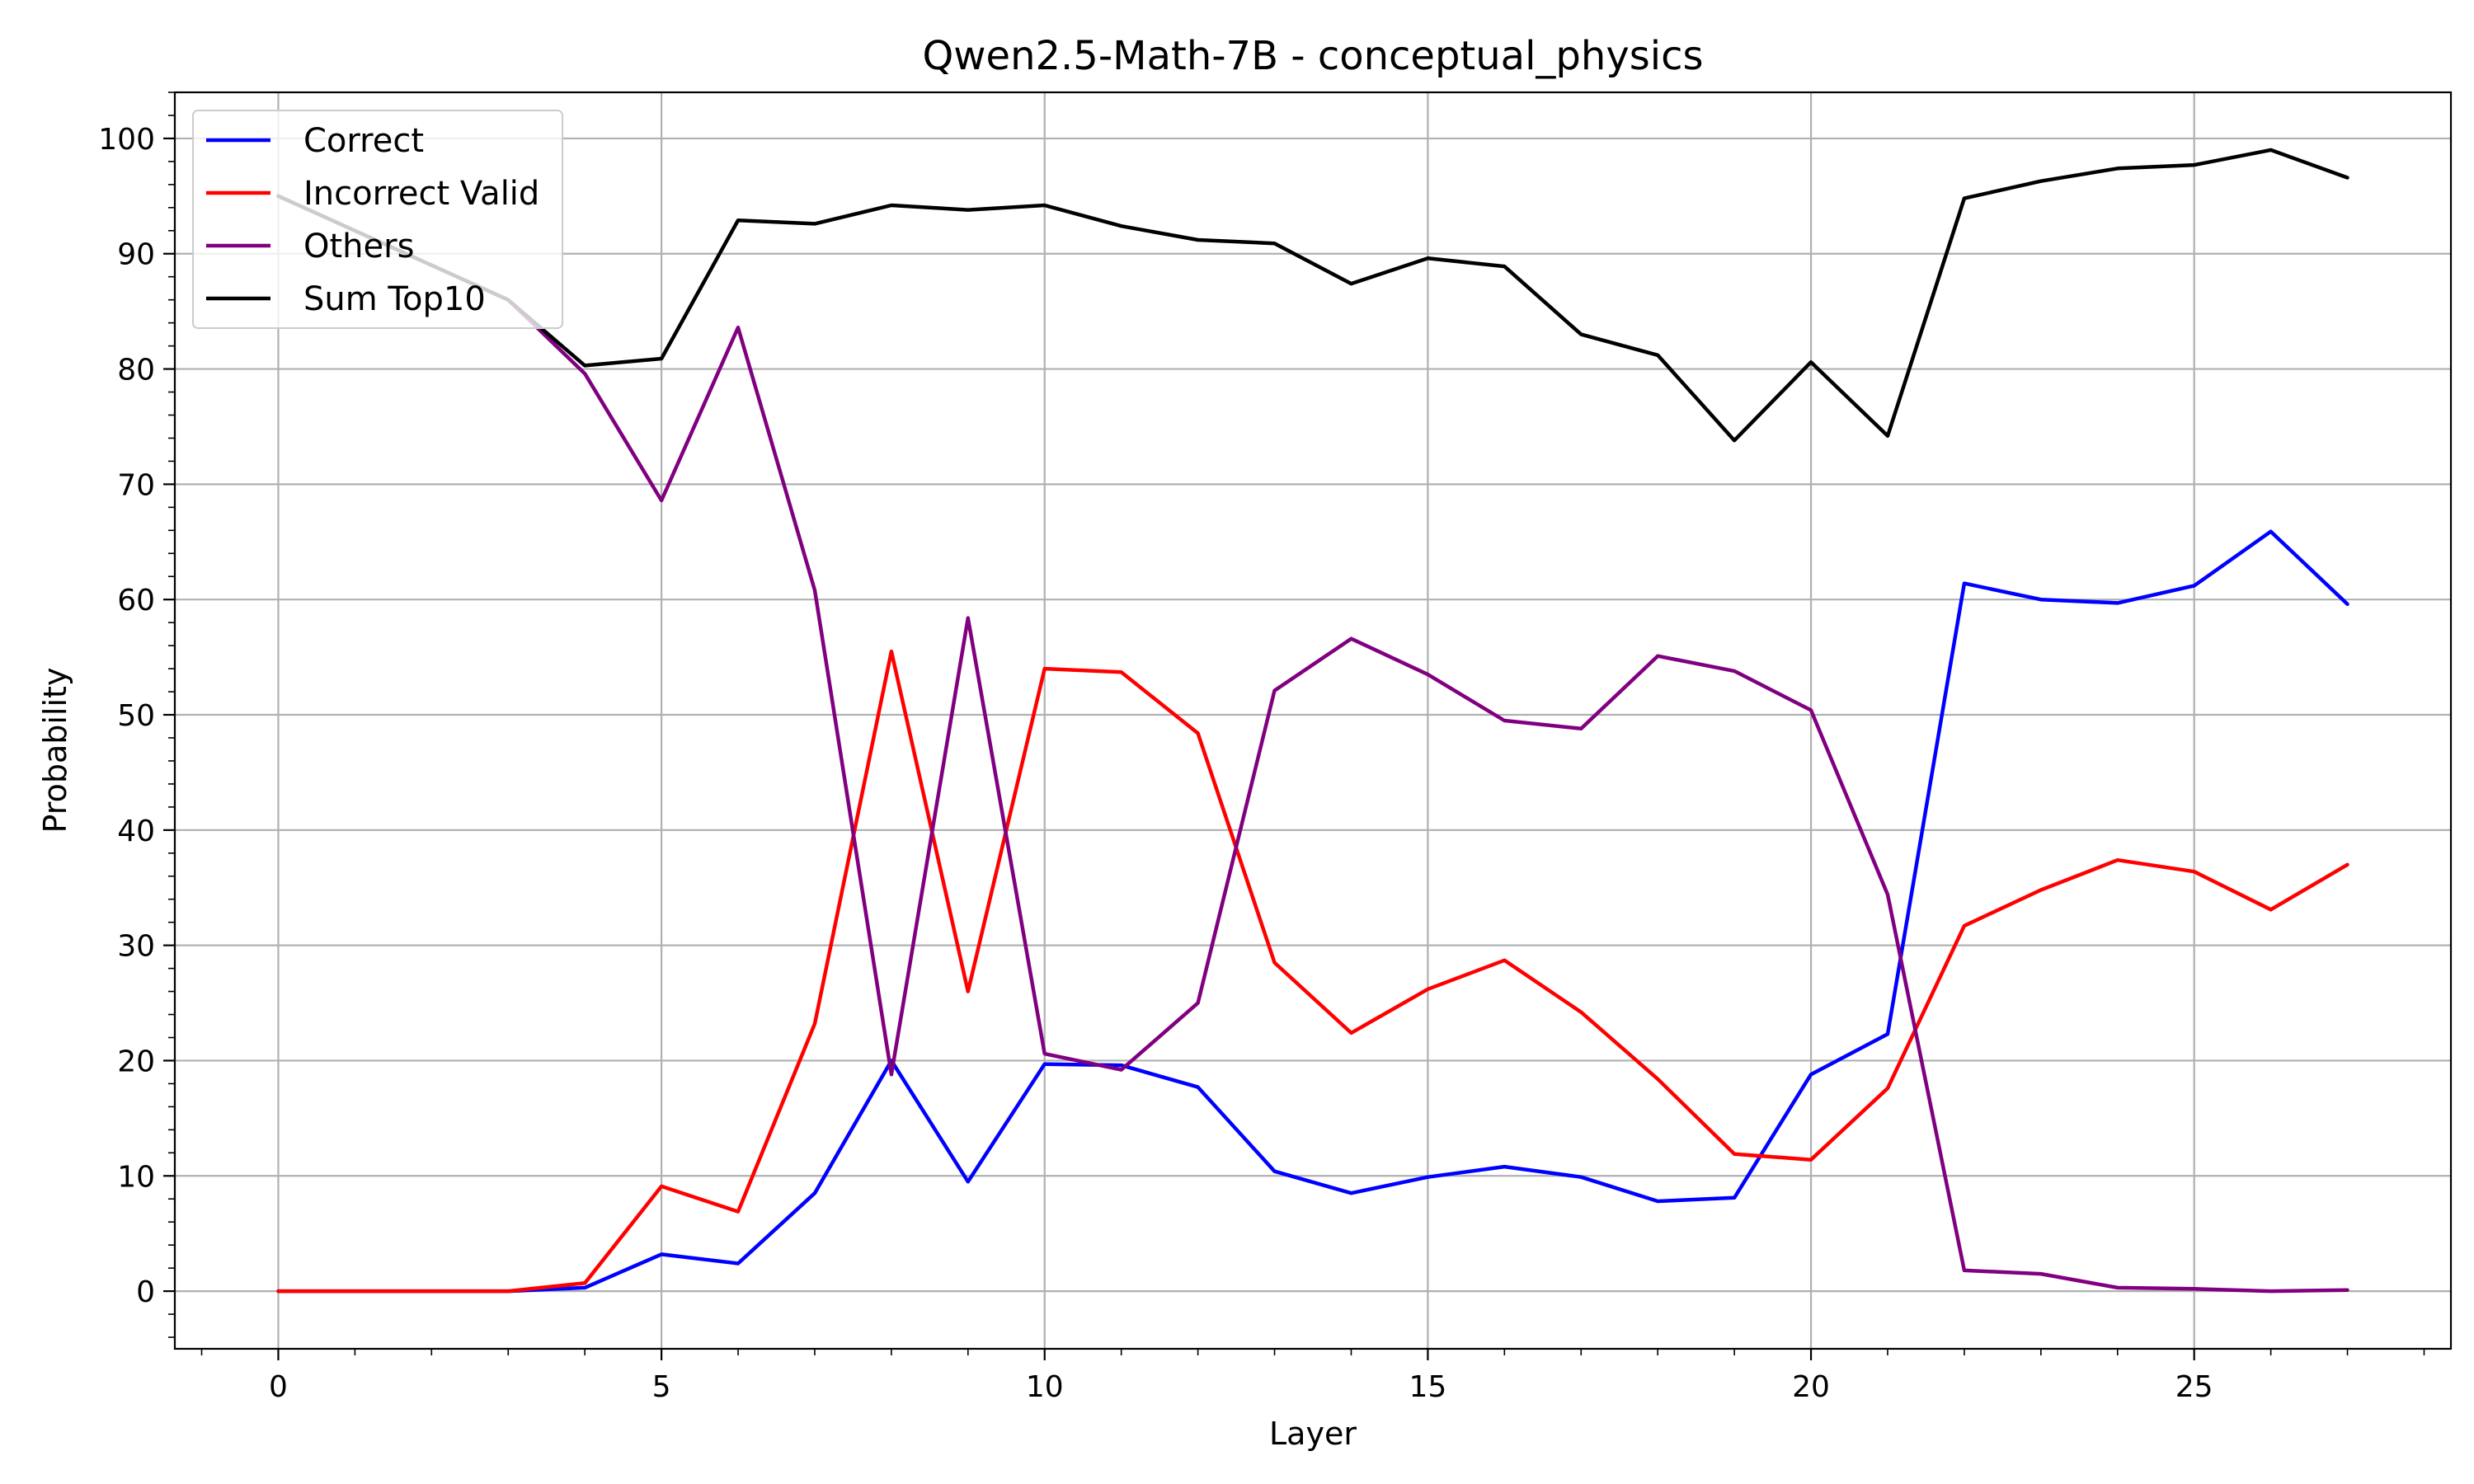  Describe the element at coordinates (421, 194) in the screenshot. I see `legend-label-incorrect-valid: Incorrect Valid` at that location.